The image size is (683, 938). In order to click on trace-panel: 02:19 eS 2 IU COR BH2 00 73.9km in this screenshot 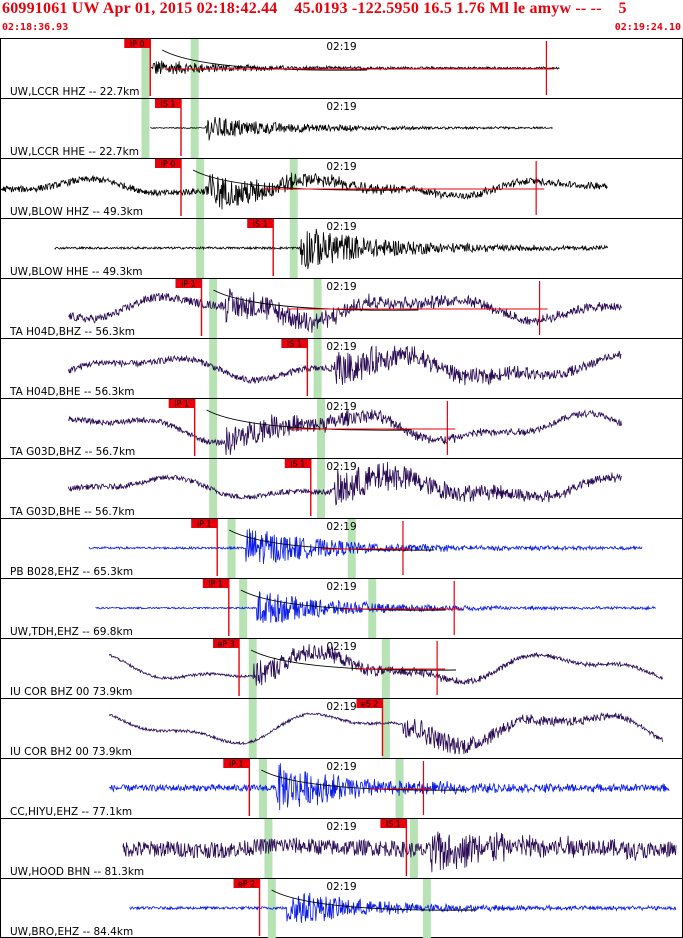, I will do `click(341, 728)`.